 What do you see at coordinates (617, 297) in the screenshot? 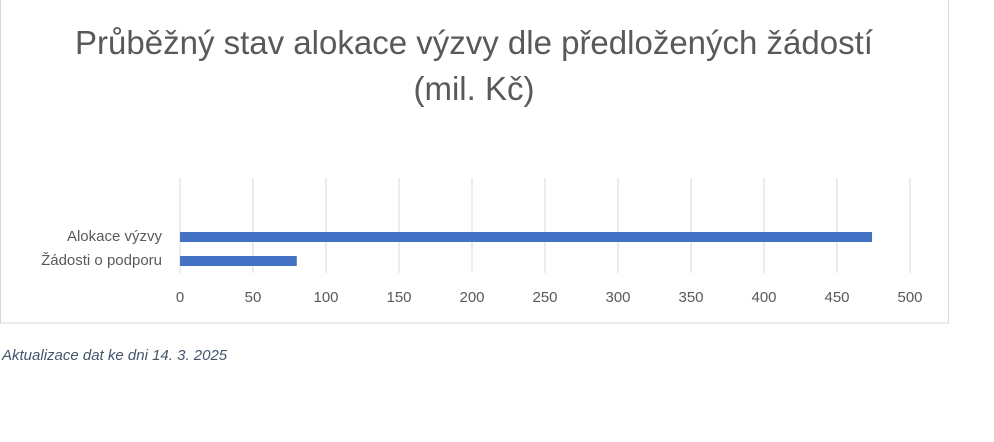
I see `x-tick-label: 300` at bounding box center [617, 297].